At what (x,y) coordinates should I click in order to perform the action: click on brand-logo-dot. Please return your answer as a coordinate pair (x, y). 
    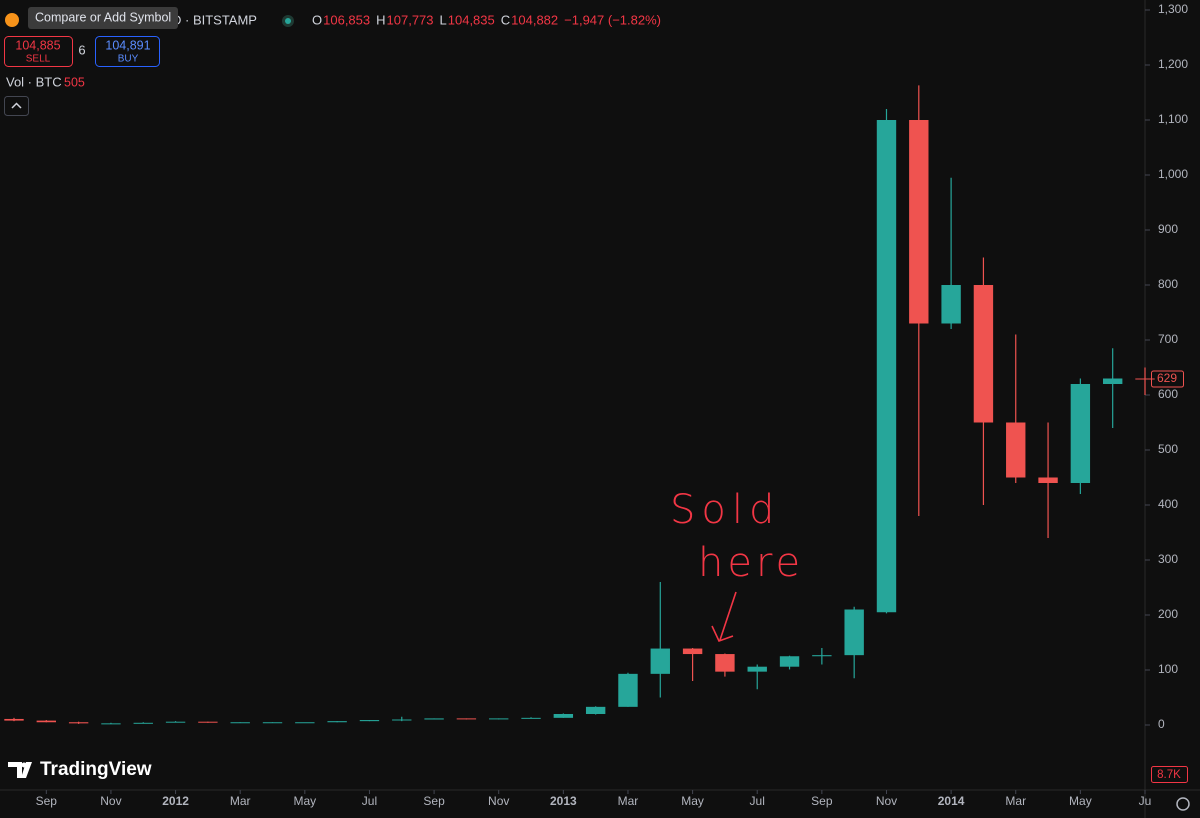
    Looking at the image, I should click on (24, 765).